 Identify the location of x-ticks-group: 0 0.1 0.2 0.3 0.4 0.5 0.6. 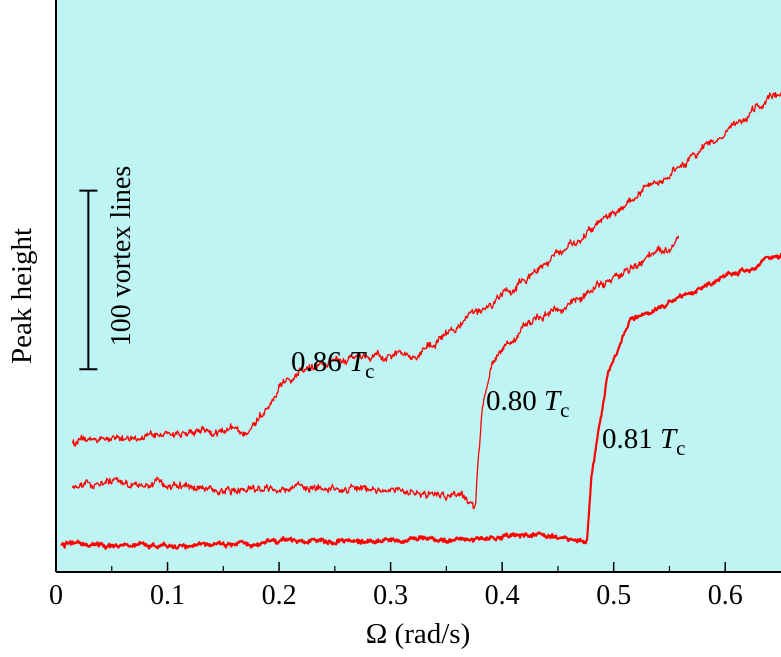
(396, 586).